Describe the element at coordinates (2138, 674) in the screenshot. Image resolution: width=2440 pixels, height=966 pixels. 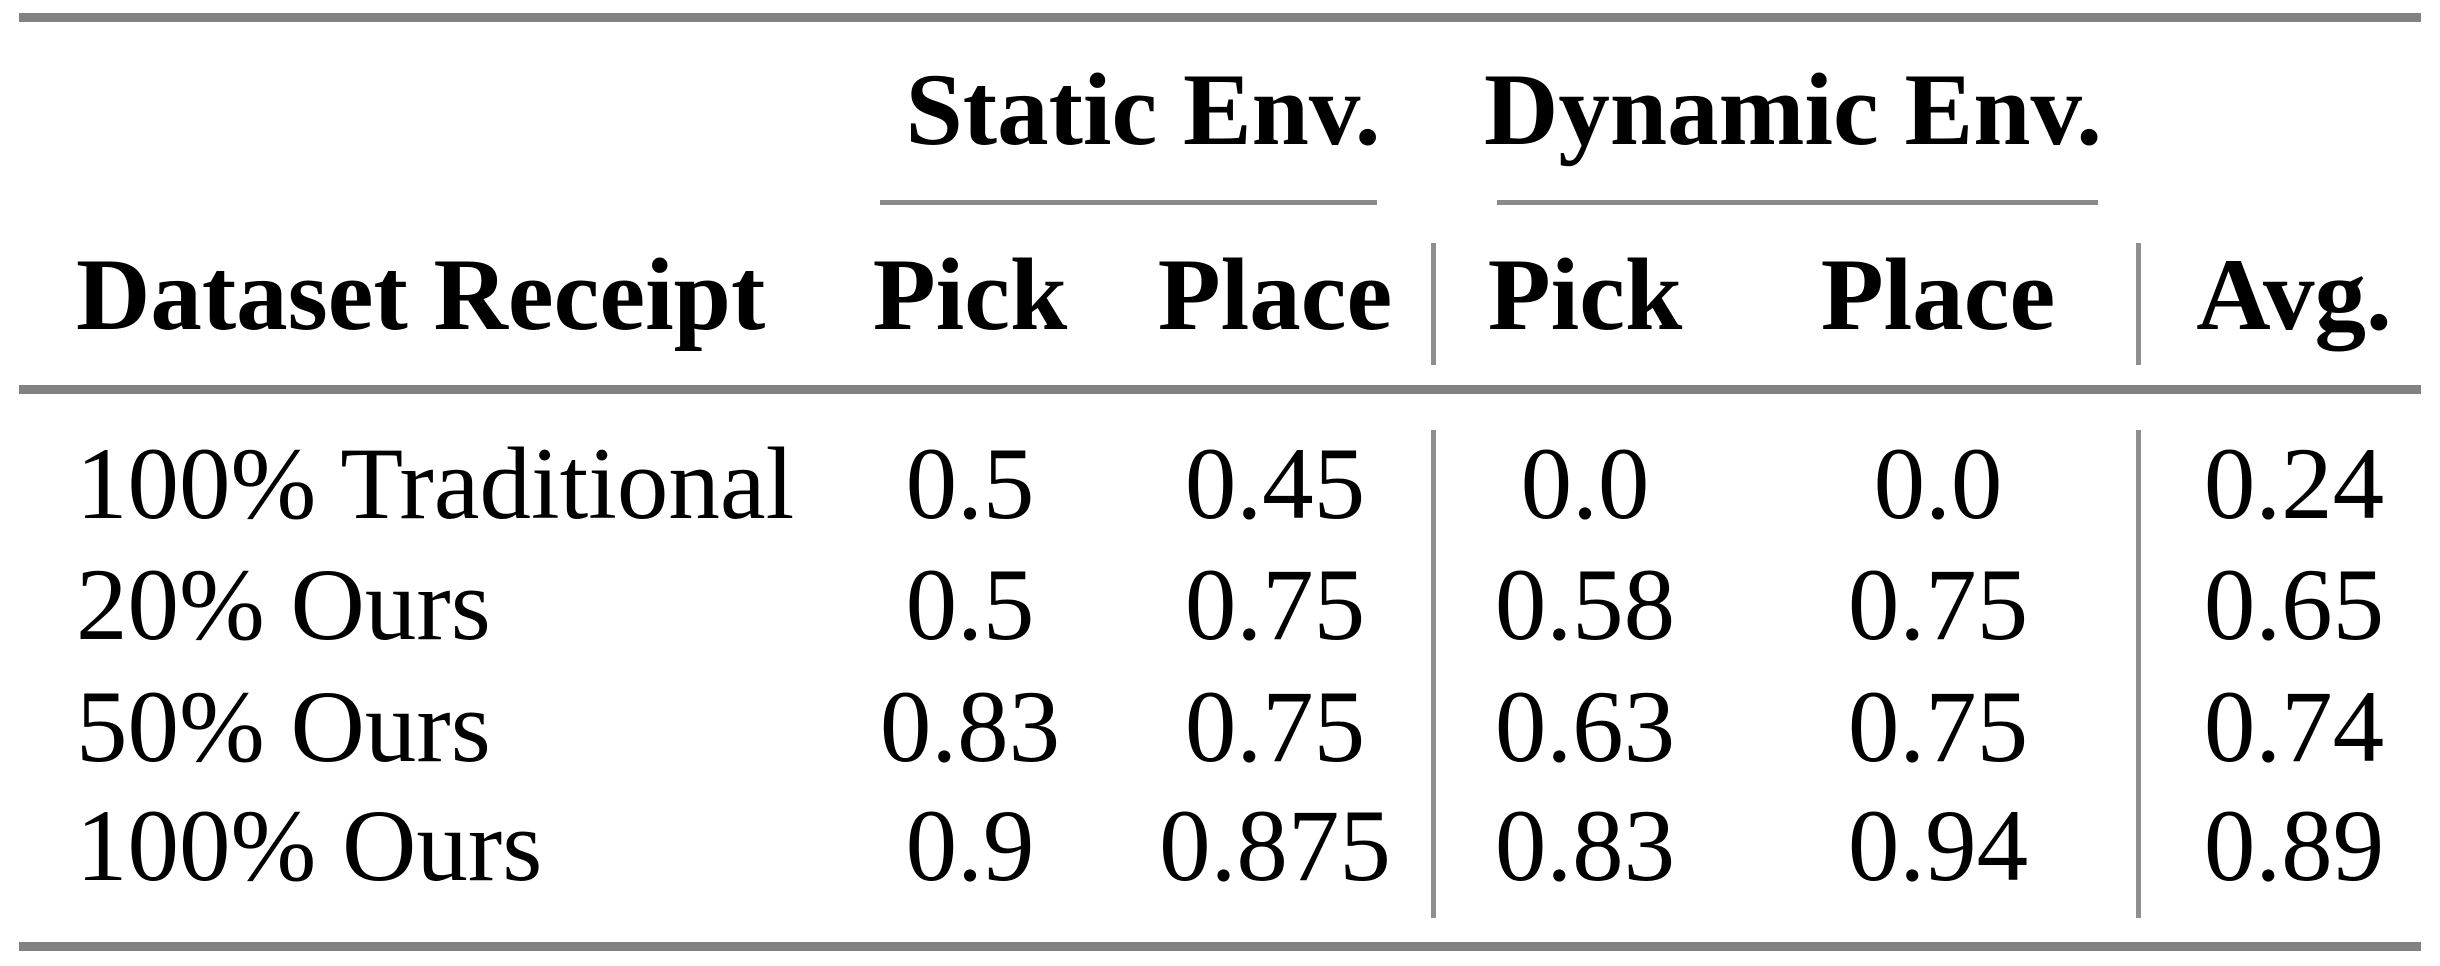
I see `vertical-rule-dynamic-avg-body` at that location.